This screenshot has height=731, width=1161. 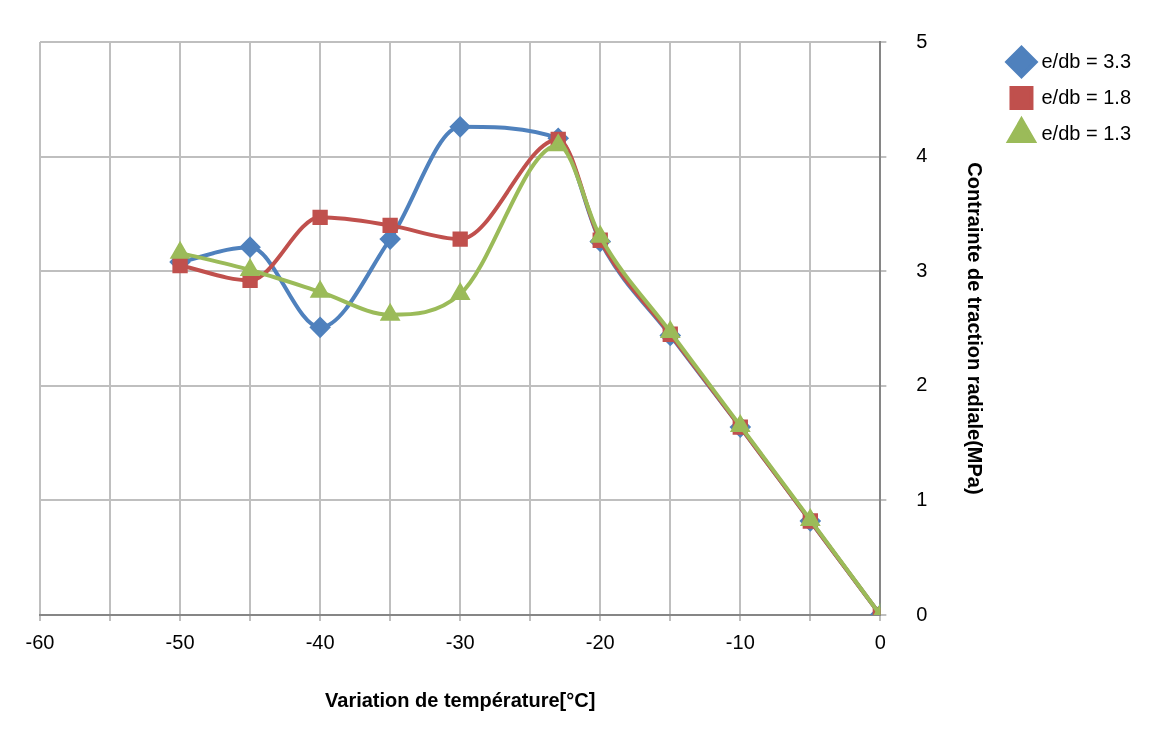 I want to click on x-tick-label: -20, so click(x=600, y=641).